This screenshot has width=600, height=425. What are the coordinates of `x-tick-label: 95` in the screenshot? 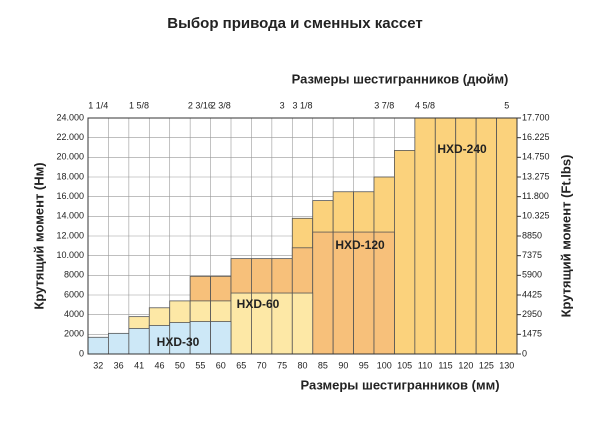 It's located at (364, 365).